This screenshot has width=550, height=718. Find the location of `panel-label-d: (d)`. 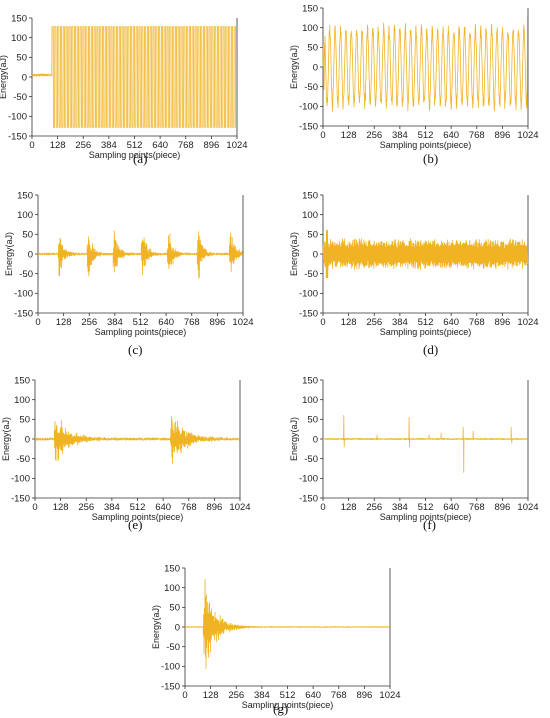

panel-label-d: (d) is located at coordinates (430, 349).